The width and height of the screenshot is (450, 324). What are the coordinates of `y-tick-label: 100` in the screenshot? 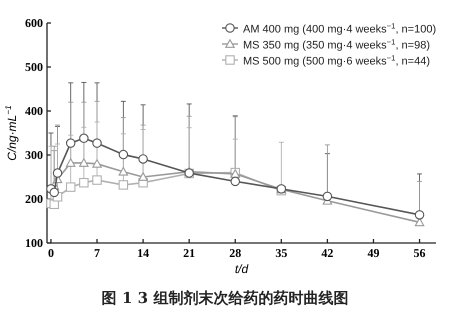 It's located at (34, 243).